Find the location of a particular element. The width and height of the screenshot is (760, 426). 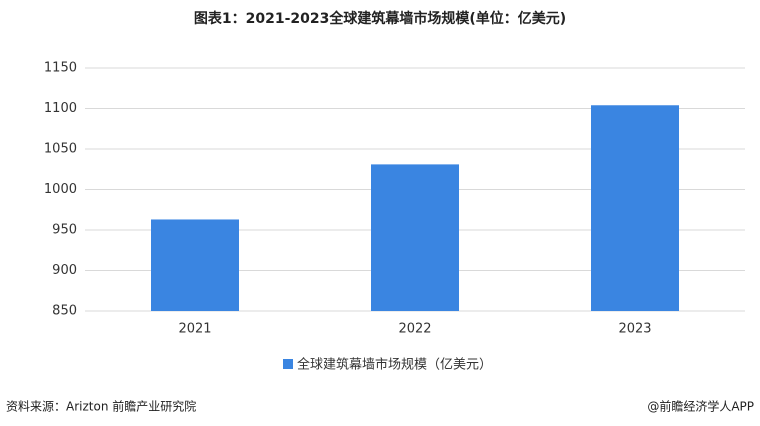

y-tick-label: 1050 is located at coordinates (60, 149).